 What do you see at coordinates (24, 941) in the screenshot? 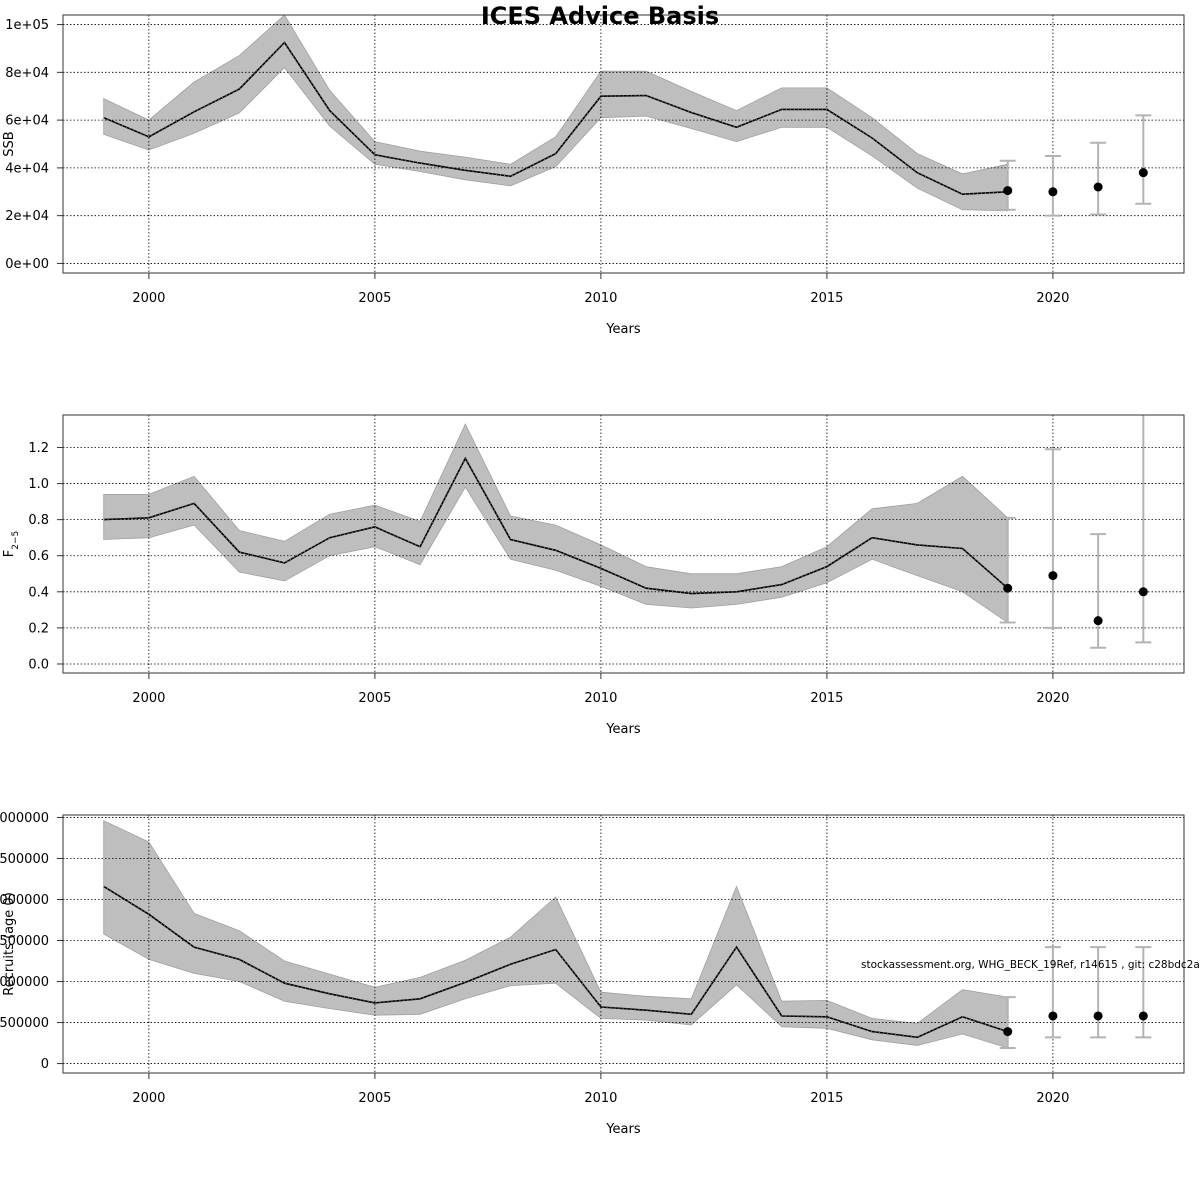
I see `y-tick-label: 1500000` at bounding box center [24, 941].